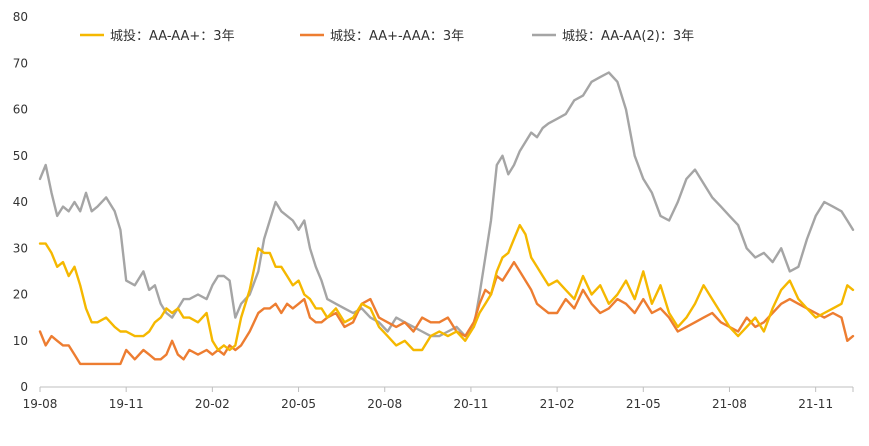 This screenshot has width=869, height=446. Describe the element at coordinates (20, 341) in the screenshot. I see `y-tick-label: 10` at that location.